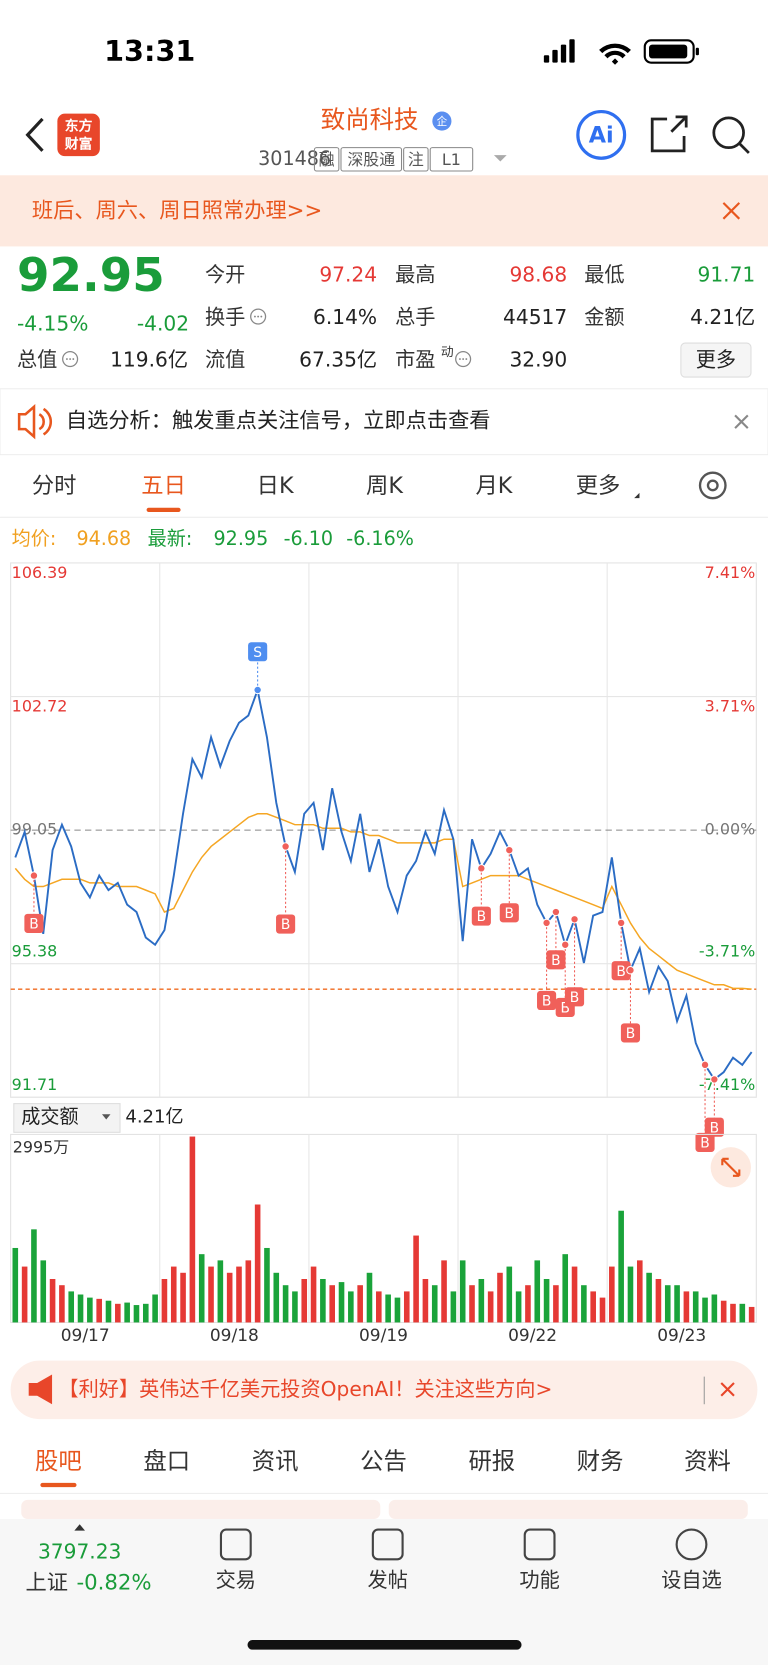 The image size is (768, 1665). I want to click on more-text: 更多, so click(716, 360).